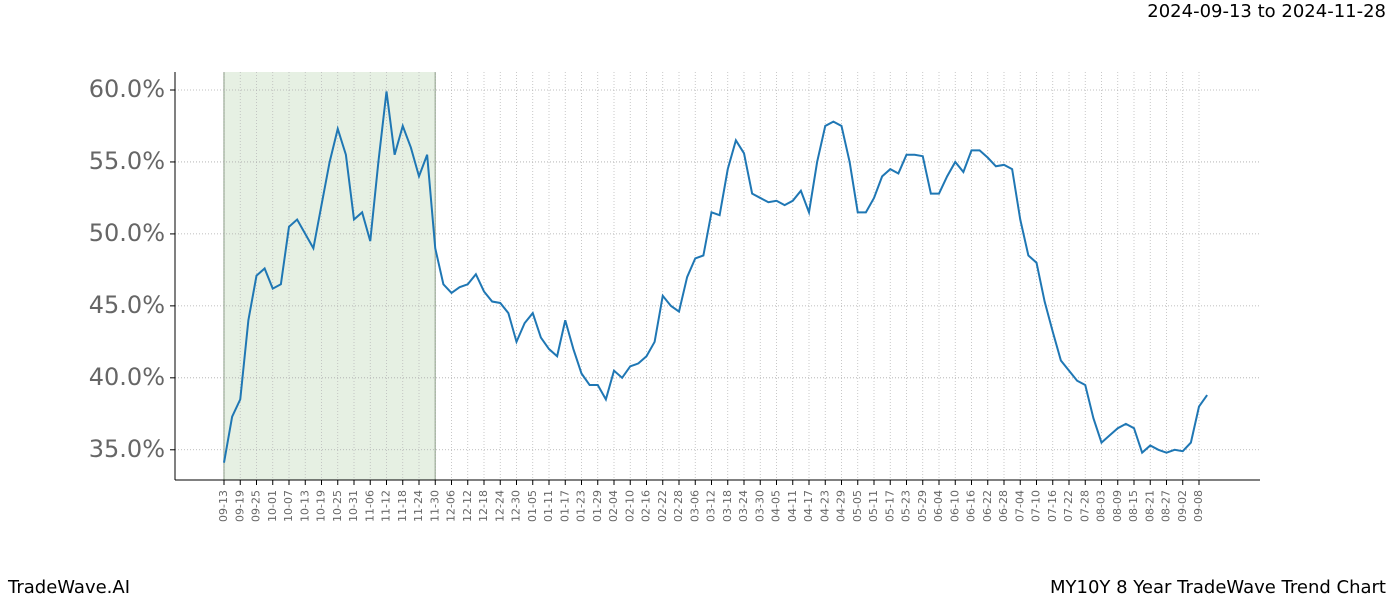 This screenshot has height=600, width=1400. Describe the element at coordinates (1218, 587) in the screenshot. I see `footer-right: MY10Y 8 Year TradeWave Trend Chart` at that location.